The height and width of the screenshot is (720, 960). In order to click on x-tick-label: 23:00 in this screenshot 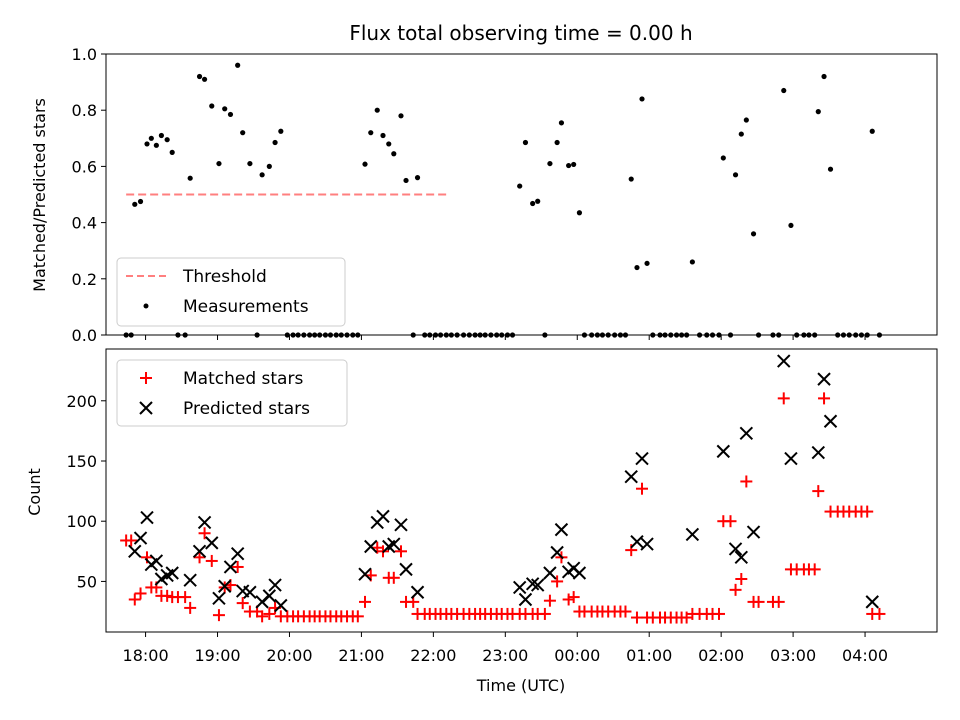, I will do `click(505, 655)`.